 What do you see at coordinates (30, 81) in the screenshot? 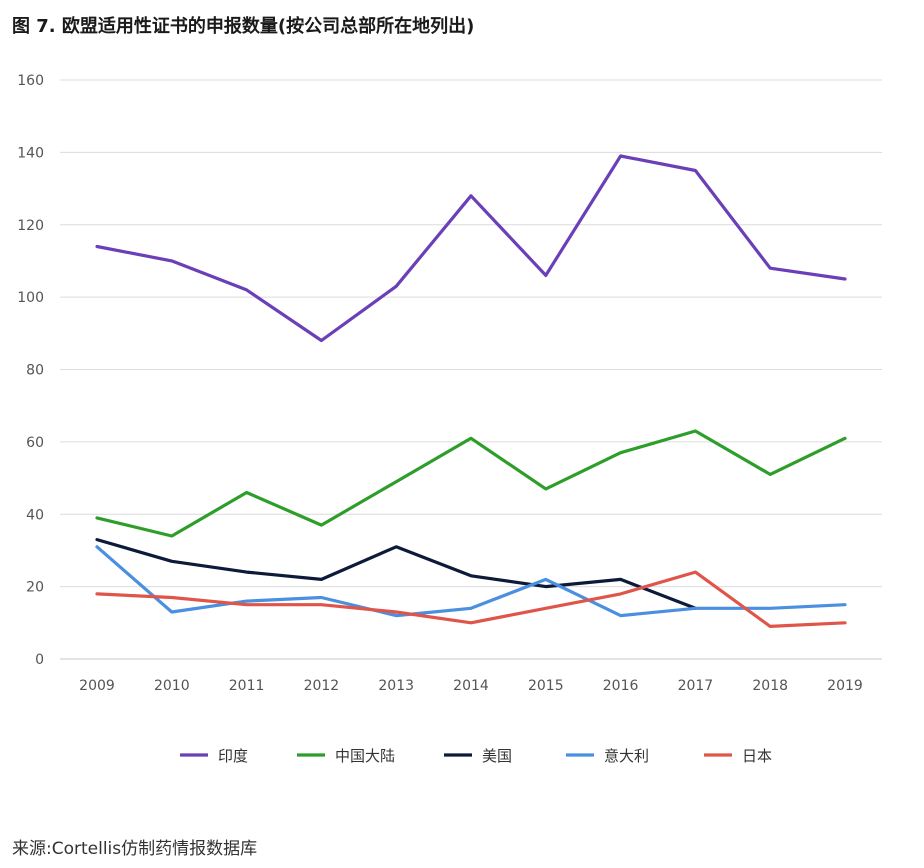
I see `y-tick-label: 160` at bounding box center [30, 81].